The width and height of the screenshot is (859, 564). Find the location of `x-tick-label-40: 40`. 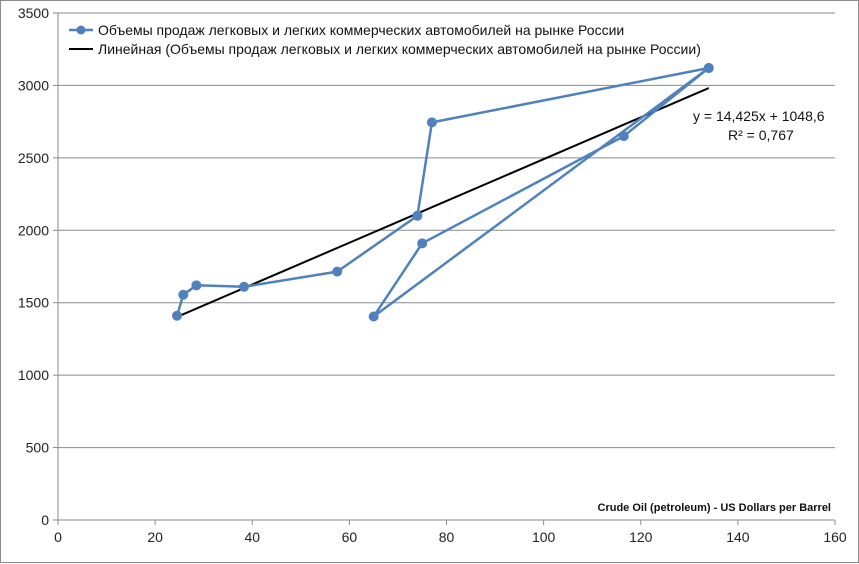

x-tick-label-40: 40 is located at coordinates (252, 537).